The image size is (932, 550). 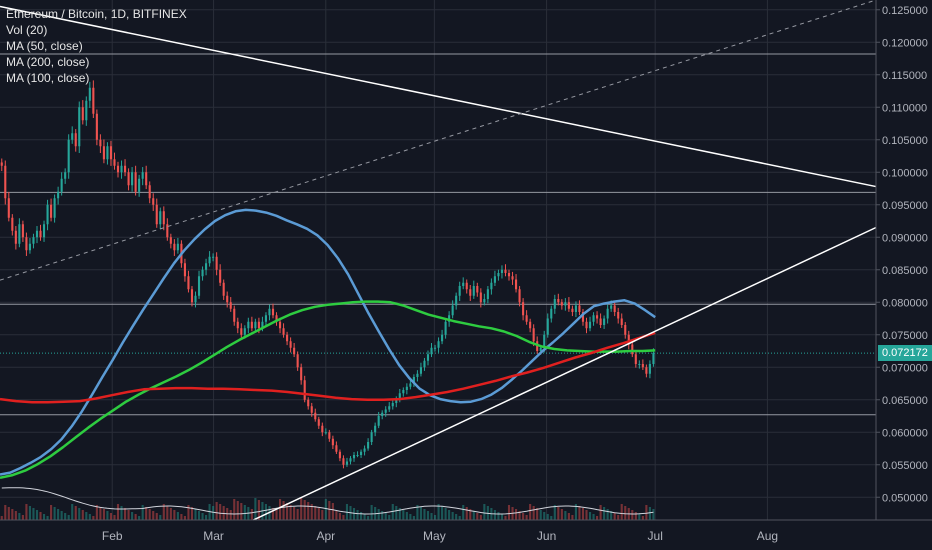 What do you see at coordinates (434, 536) in the screenshot?
I see `x-tick-label: May` at bounding box center [434, 536].